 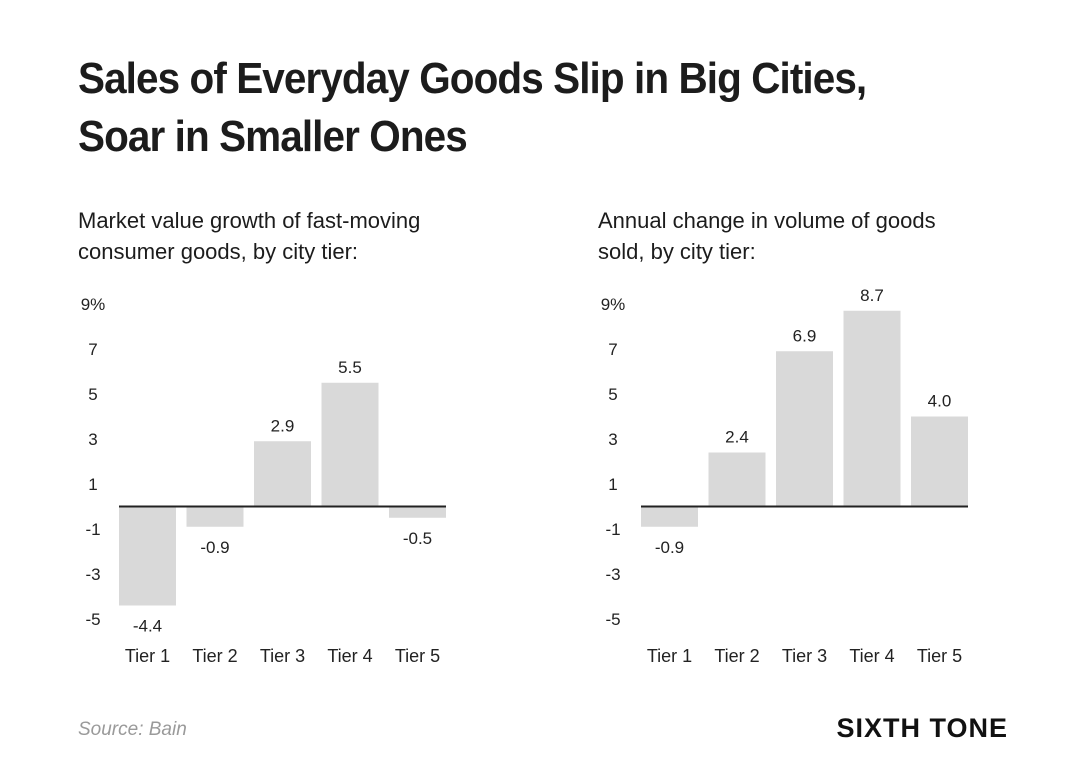 What do you see at coordinates (92, 439) in the screenshot?
I see `left-ytick-label: 3` at bounding box center [92, 439].